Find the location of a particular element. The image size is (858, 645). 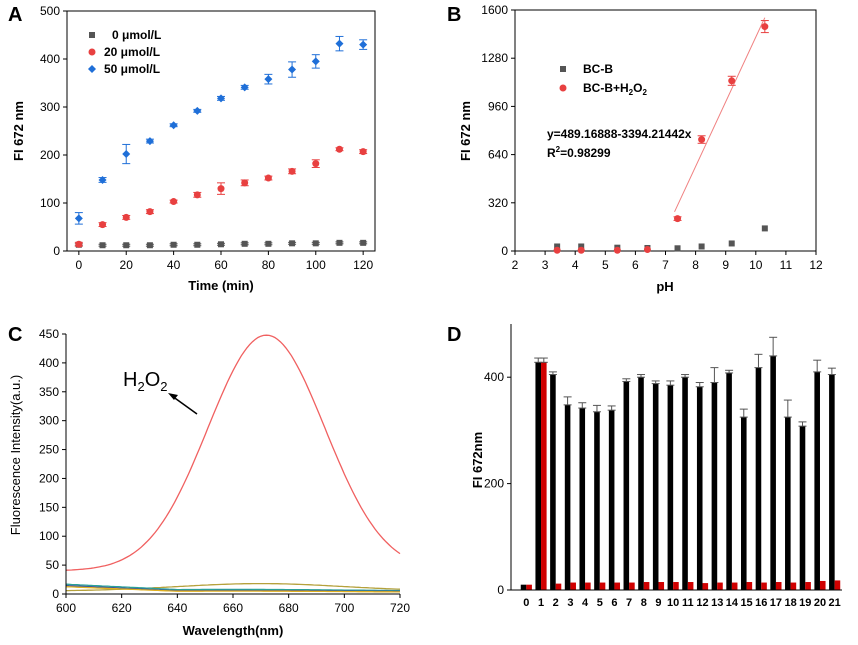

d-xtick-label-10: 10 is located at coordinates (673, 603).